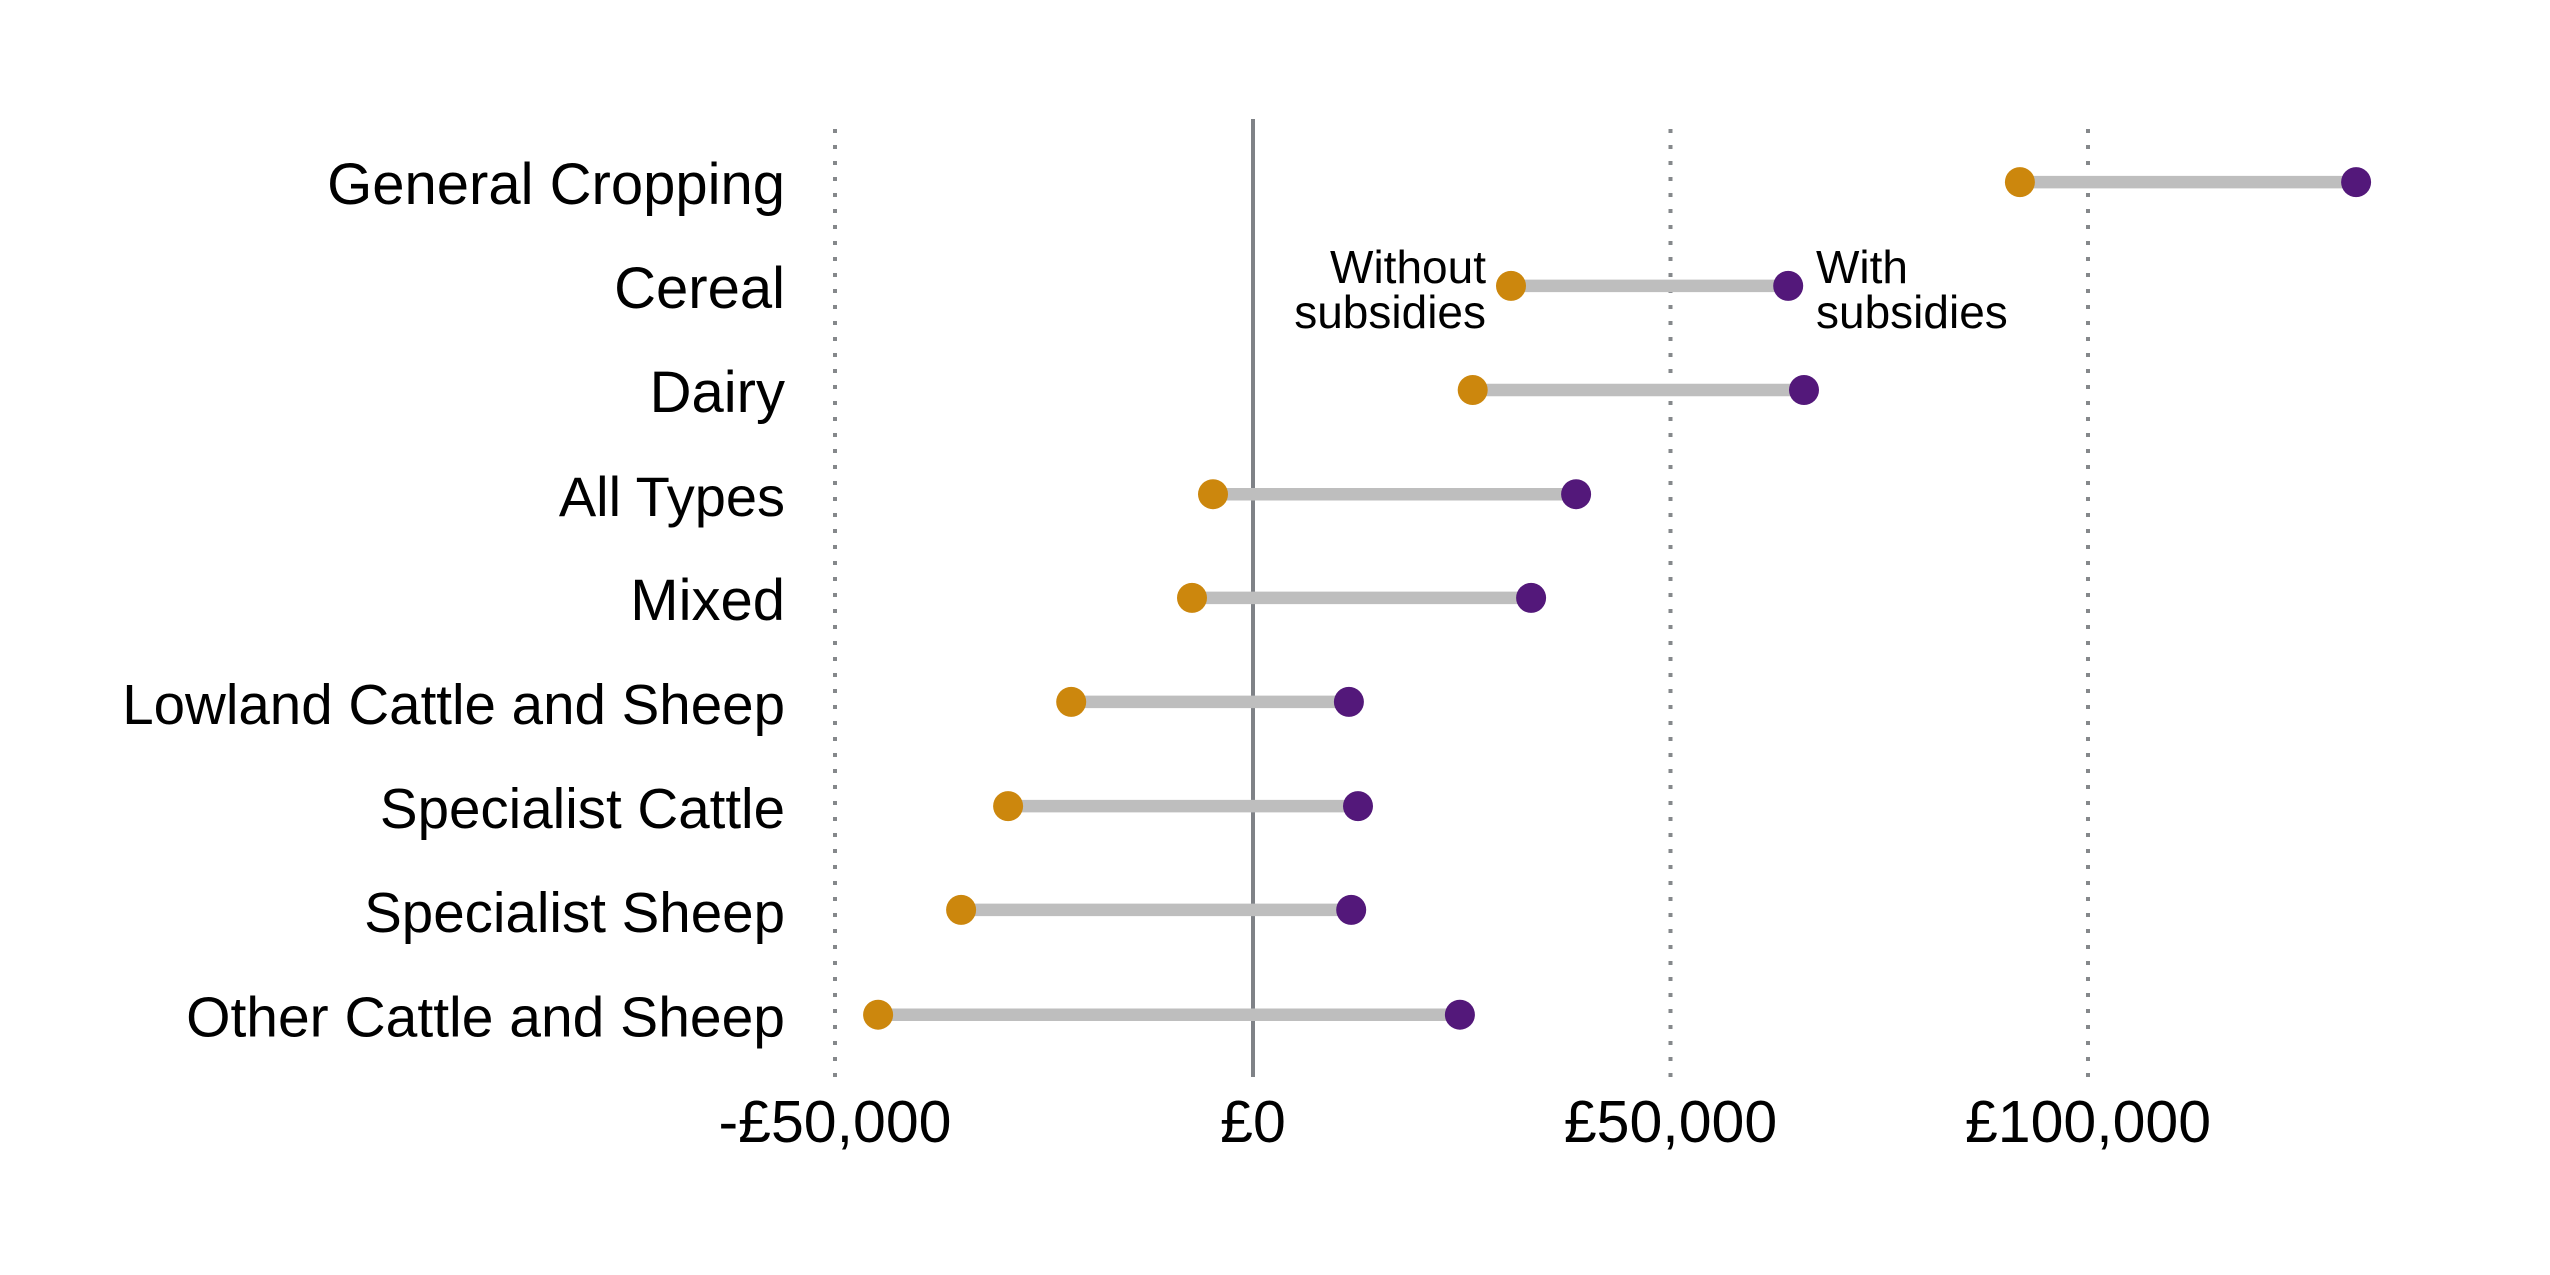 Image resolution: width=2550 pixels, height=1275 pixels. I want to click on svg-text: Without, so click(1408, 267).